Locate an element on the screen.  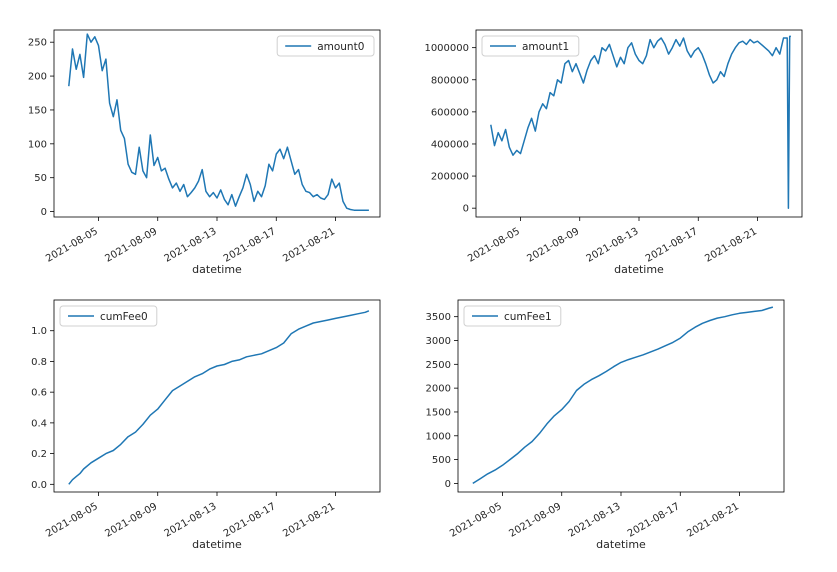
y-tick-label: 600000 is located at coordinates (450, 112).